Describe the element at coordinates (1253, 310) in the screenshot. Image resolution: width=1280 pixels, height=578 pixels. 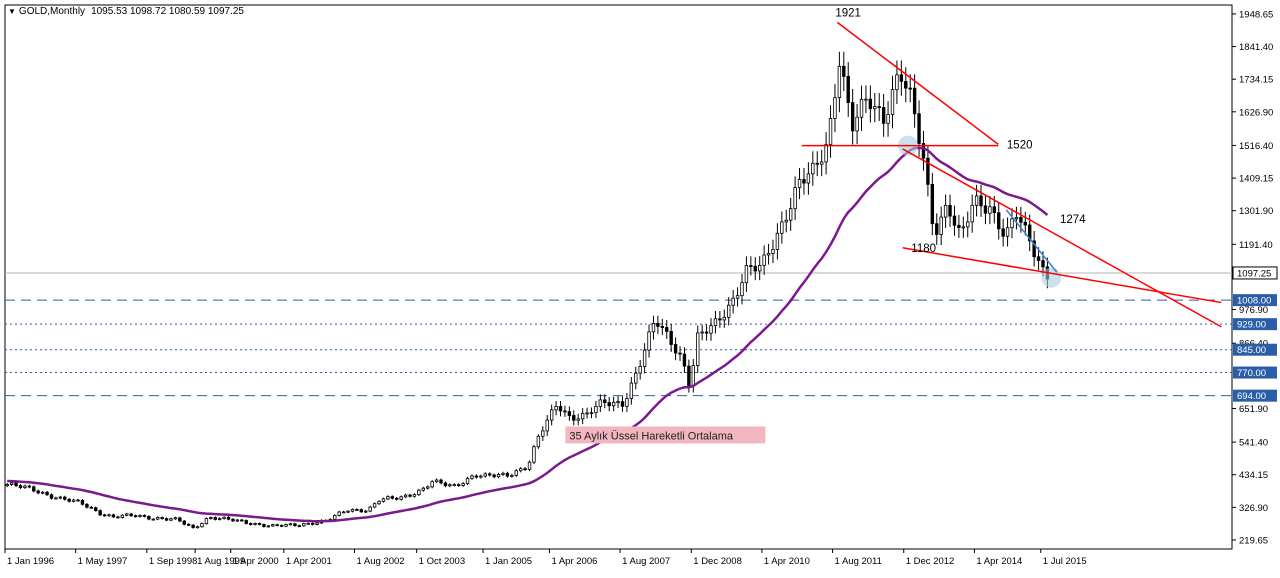
I see `y-tick-label: 976.90` at that location.